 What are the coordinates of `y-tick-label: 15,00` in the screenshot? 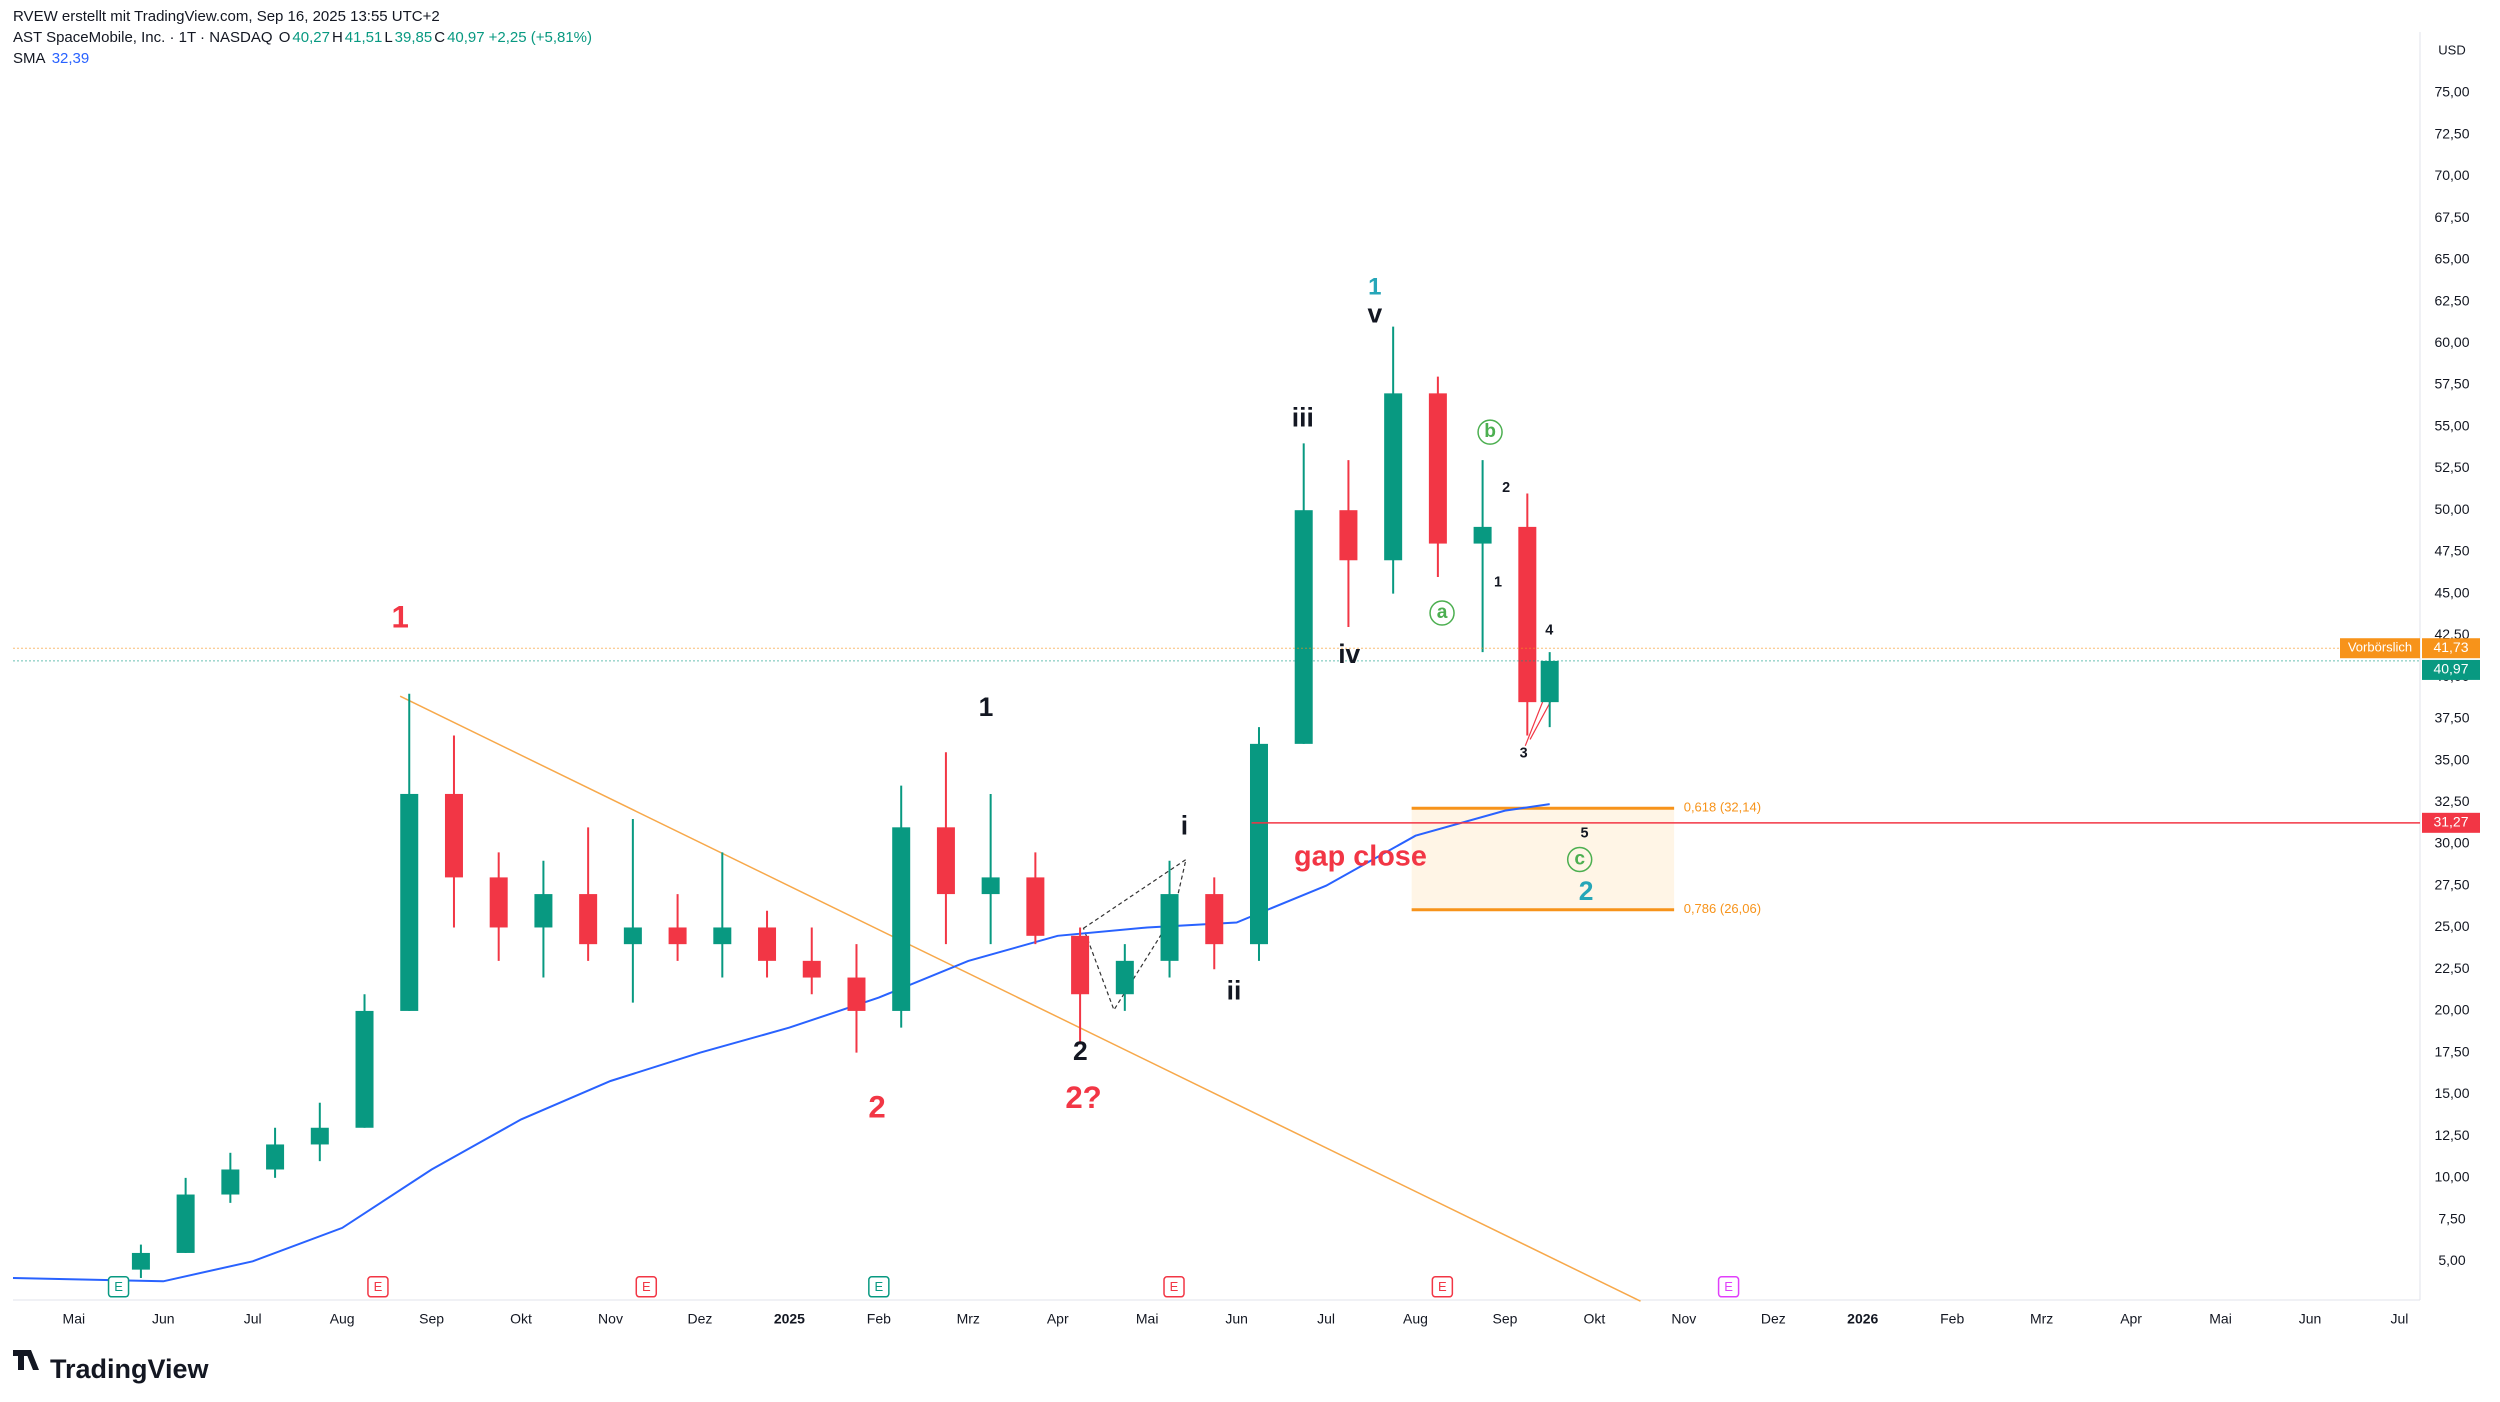 It's located at (2451, 1093).